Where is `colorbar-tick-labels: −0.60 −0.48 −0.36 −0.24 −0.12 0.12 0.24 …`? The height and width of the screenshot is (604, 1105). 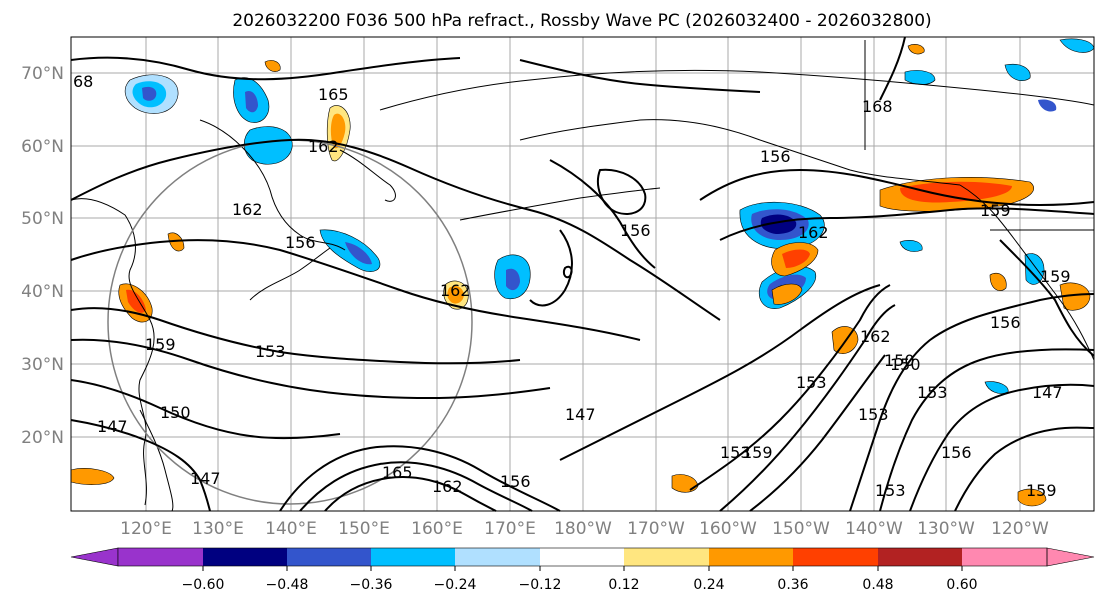 colorbar-tick-labels: −0.60 −0.48 −0.36 −0.24 −0.12 0.12 0.24 … is located at coordinates (580, 585).